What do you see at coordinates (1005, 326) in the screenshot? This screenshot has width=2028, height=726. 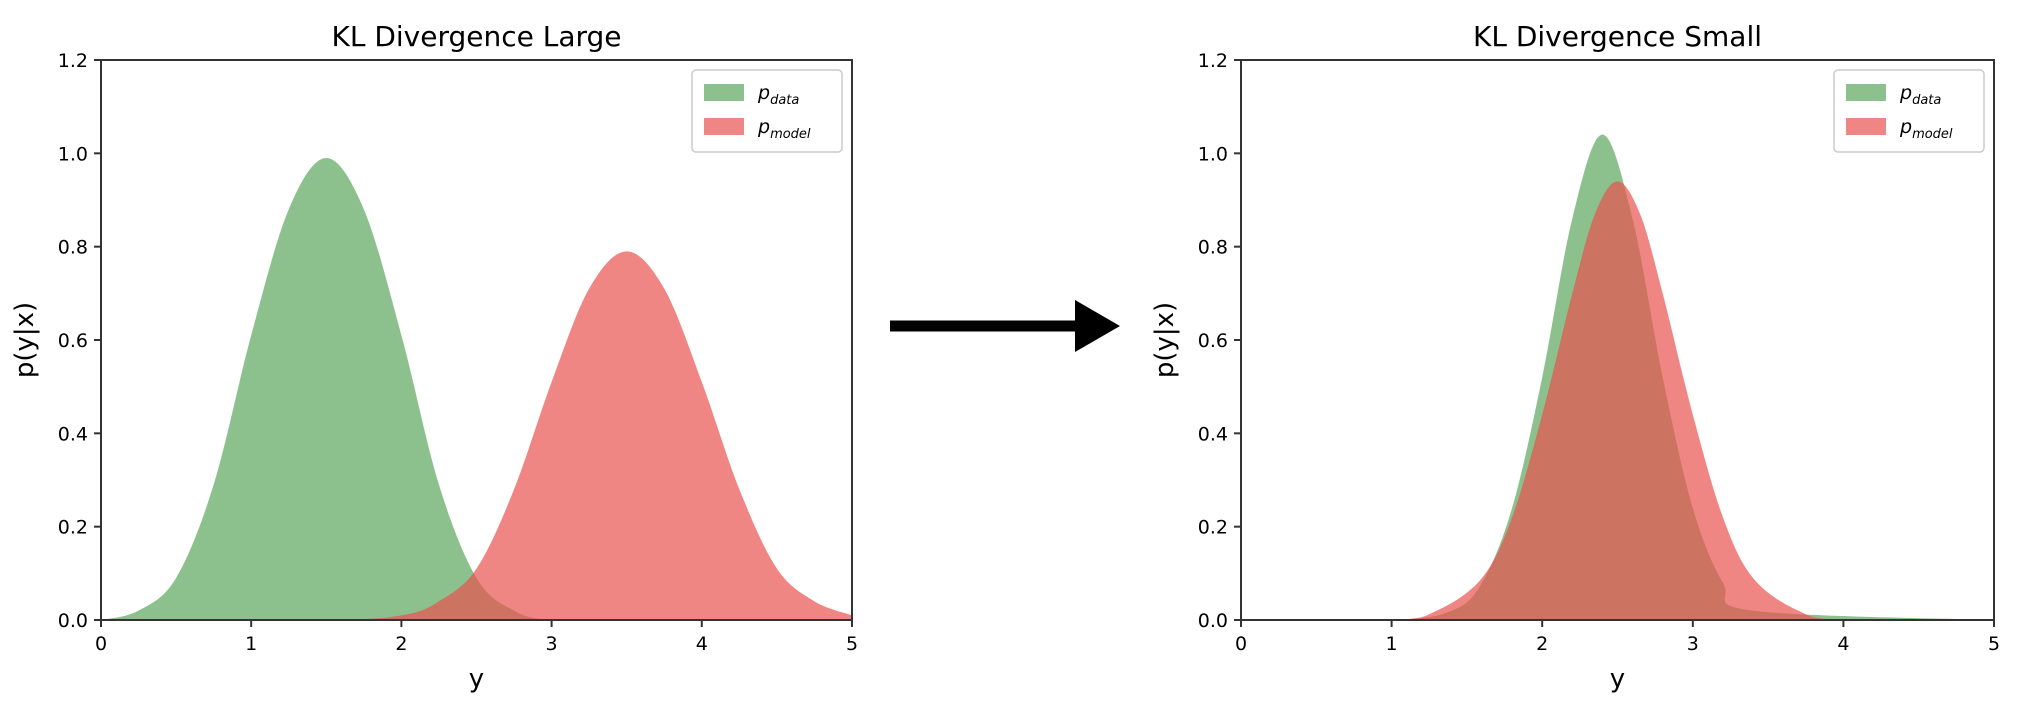 I see `right-arrow-icon` at bounding box center [1005, 326].